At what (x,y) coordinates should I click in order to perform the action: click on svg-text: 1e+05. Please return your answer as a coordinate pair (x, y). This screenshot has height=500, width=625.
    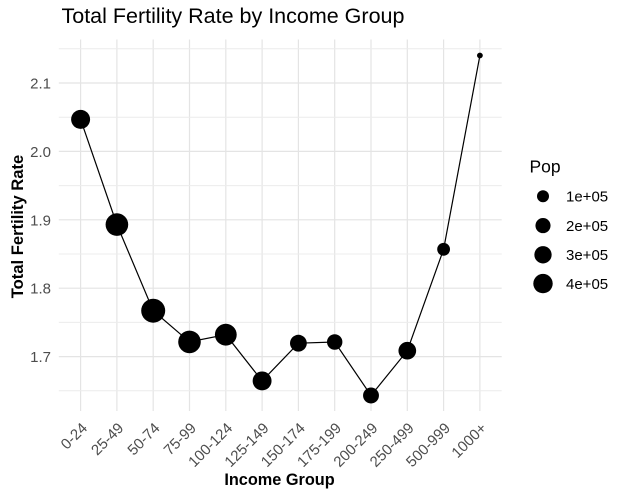
    Looking at the image, I should click on (587, 197).